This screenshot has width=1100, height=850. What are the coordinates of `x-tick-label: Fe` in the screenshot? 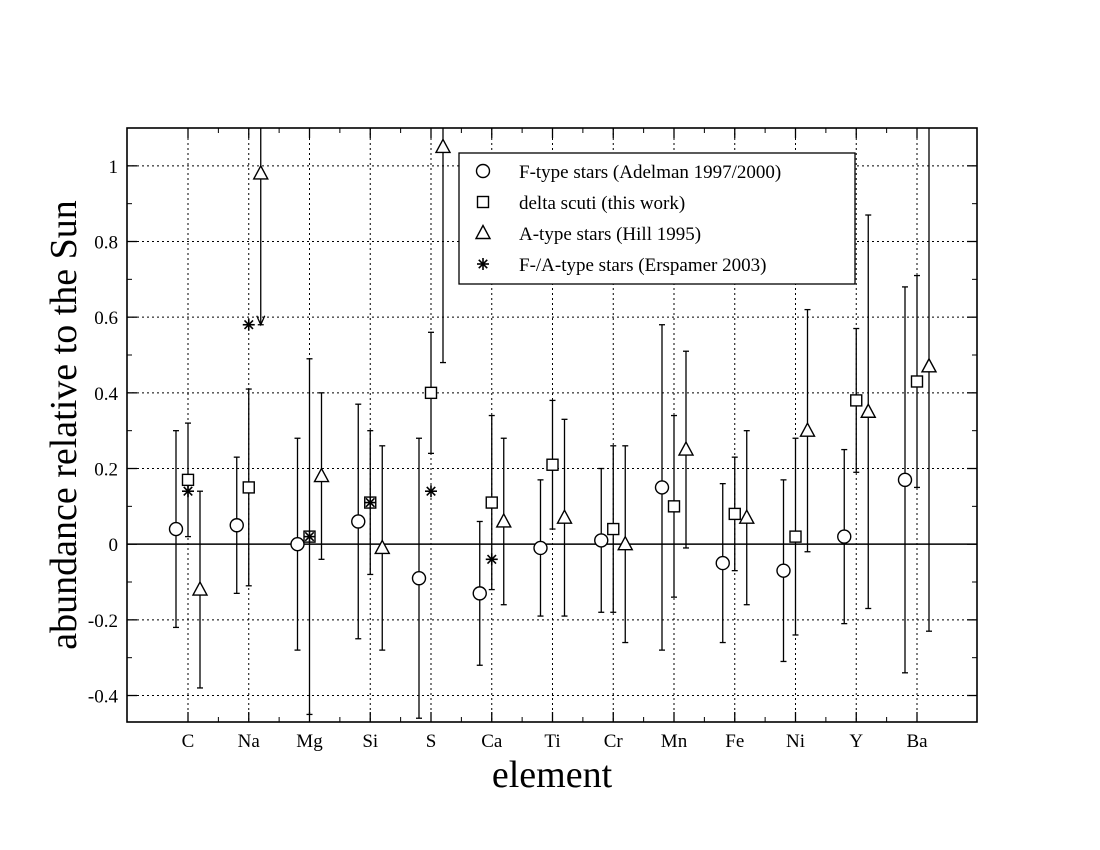 It's located at (734, 741).